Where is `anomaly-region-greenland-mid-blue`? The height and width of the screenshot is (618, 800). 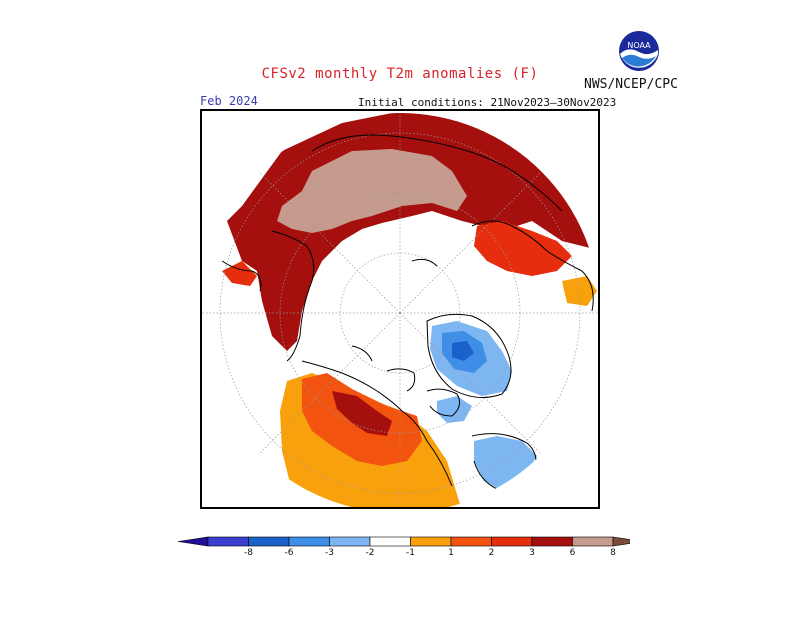 anomaly-region-greenland-mid-blue is located at coordinates (463, 351).